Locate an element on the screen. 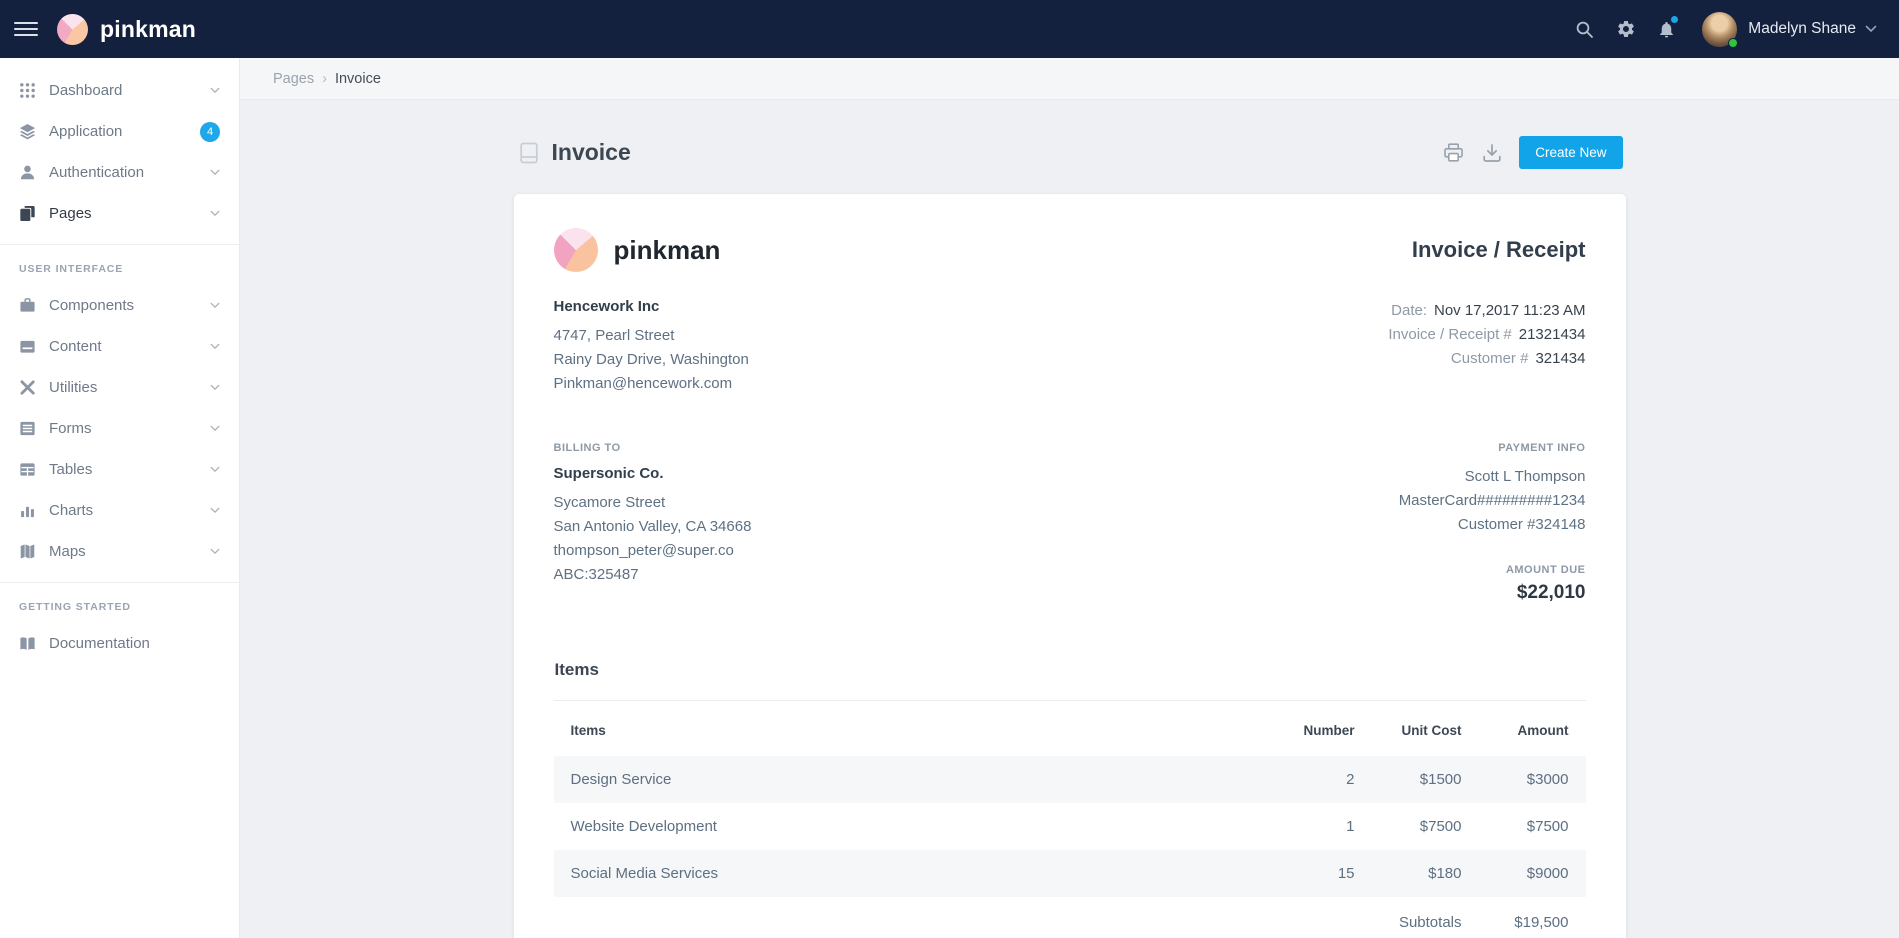 This screenshot has width=1899, height=938. invoice-date: Nov 17,2017 11:23 AM is located at coordinates (1510, 310).